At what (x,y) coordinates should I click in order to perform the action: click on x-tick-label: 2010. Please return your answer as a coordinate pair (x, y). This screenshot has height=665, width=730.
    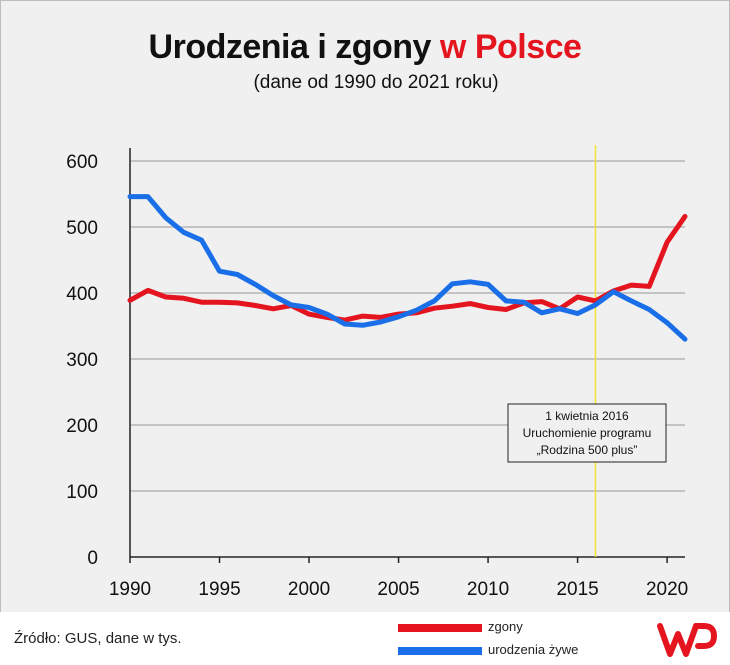
    Looking at the image, I should click on (488, 589).